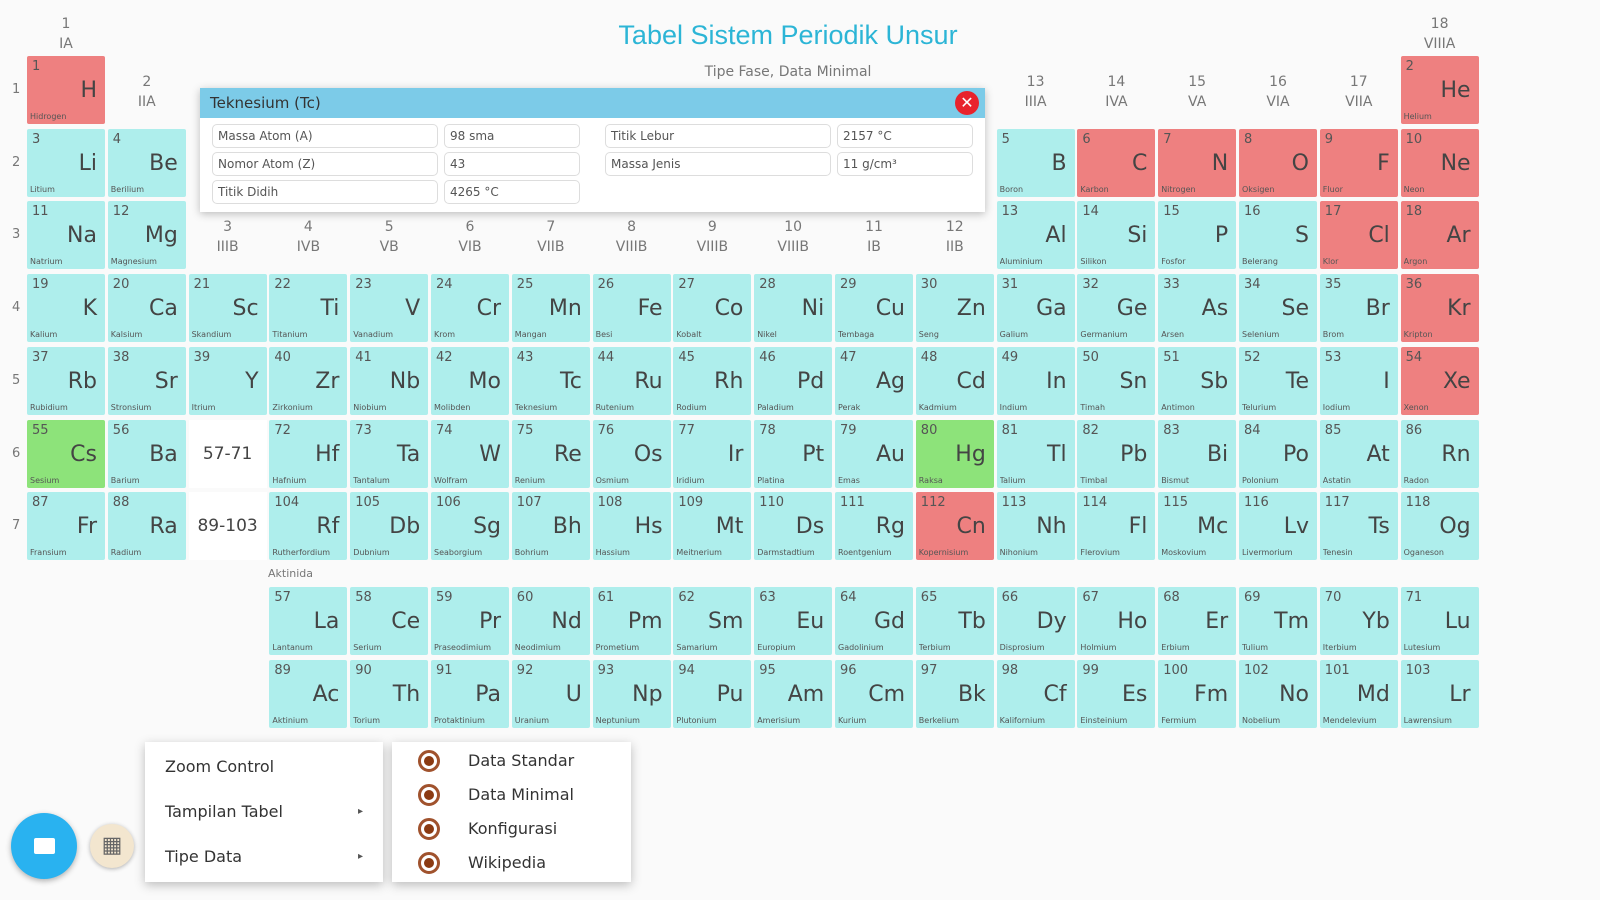  Describe the element at coordinates (146, 453) in the screenshot. I see `element-ba: 56 Ba Barium` at that location.